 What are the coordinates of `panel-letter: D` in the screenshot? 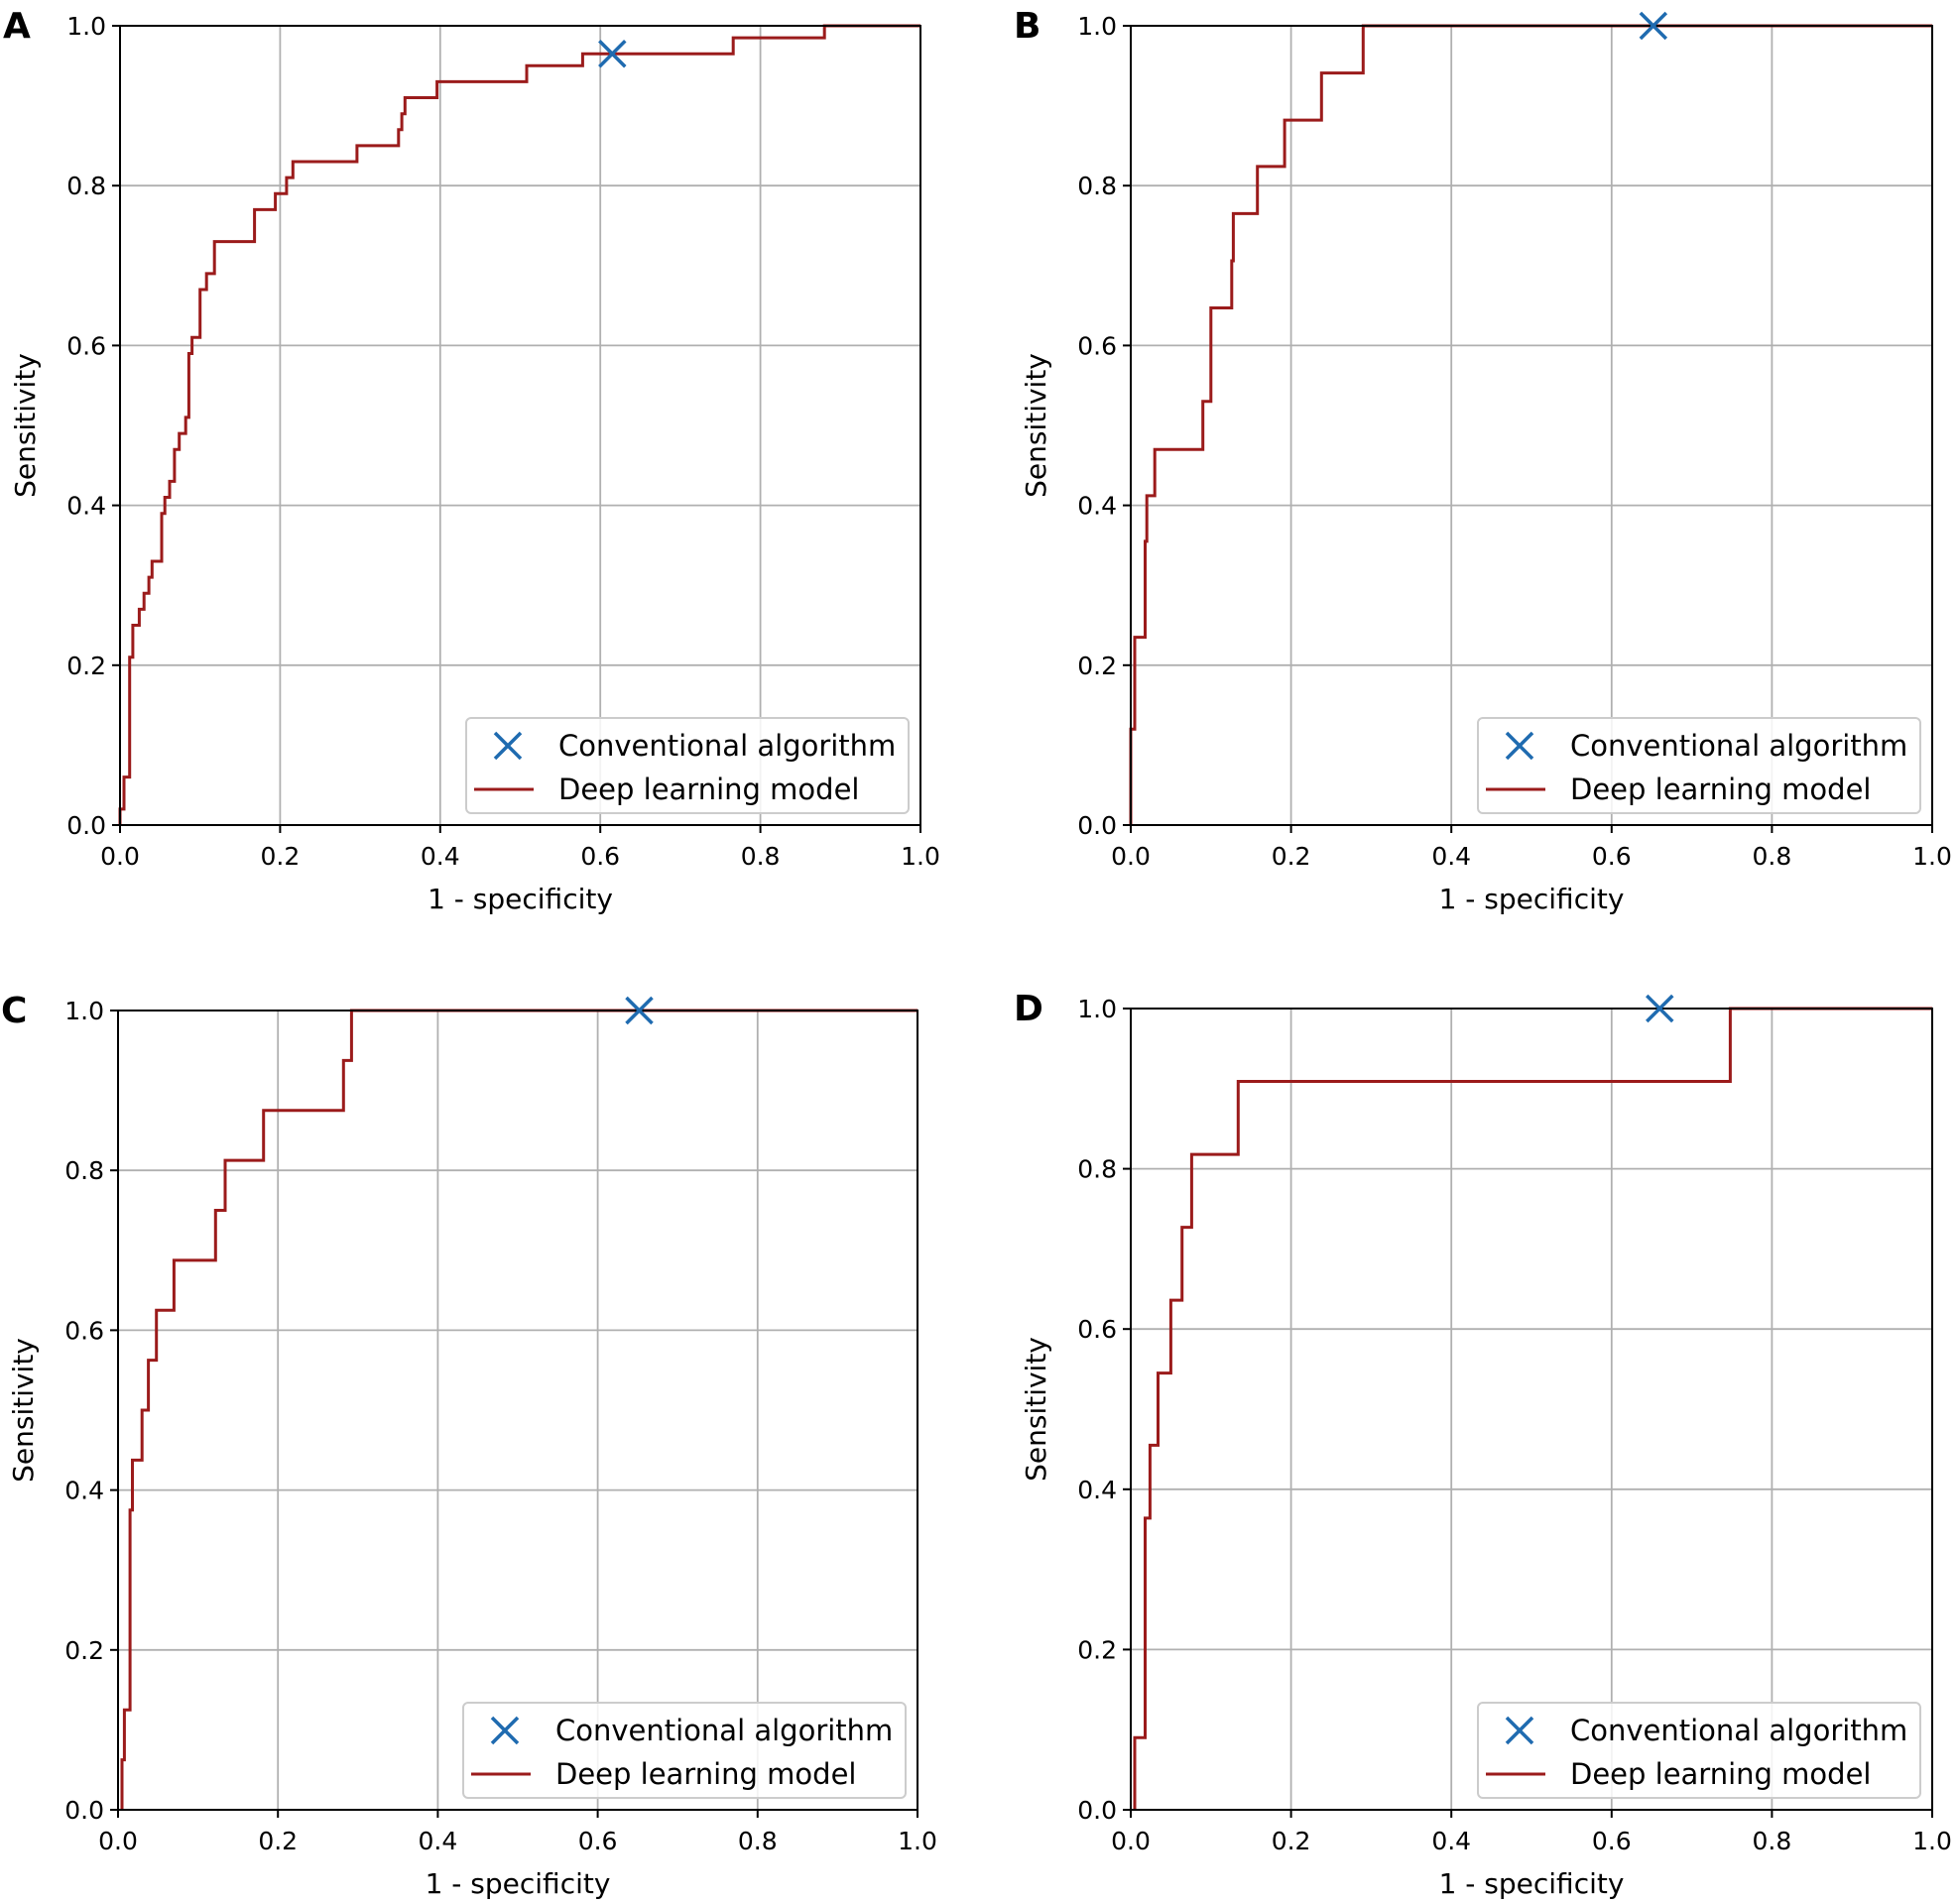 It's located at (1028, 1009).